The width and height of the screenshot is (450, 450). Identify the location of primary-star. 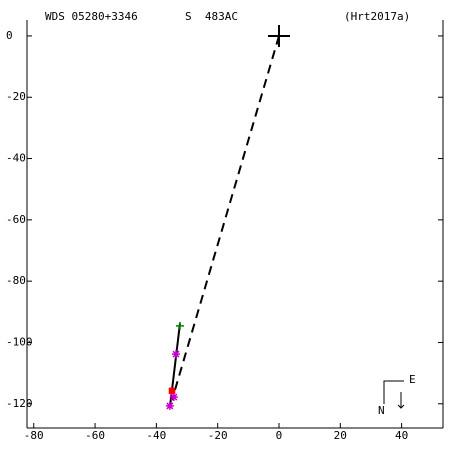
(278, 35).